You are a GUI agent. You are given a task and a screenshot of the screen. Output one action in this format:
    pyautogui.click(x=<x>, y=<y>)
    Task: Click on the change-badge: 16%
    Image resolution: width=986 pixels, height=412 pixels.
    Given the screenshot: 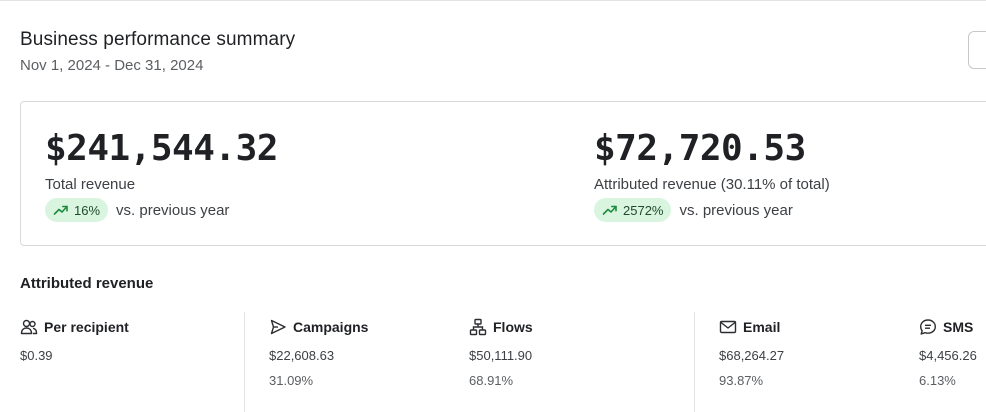 What is the action you would take?
    pyautogui.click(x=77, y=210)
    